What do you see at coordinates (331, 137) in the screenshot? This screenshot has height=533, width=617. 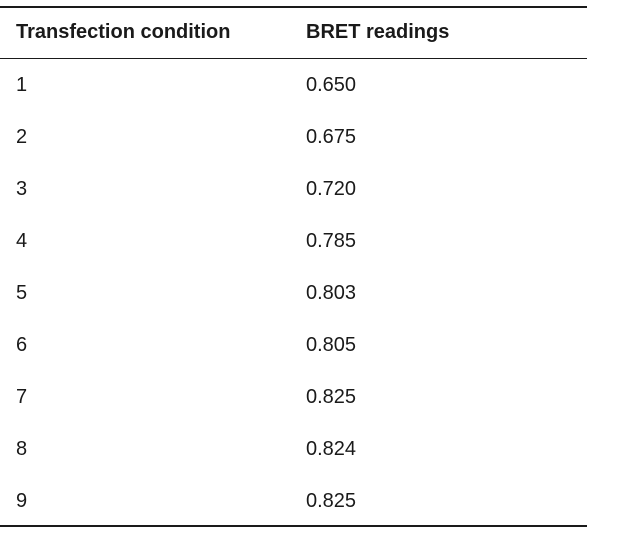 I see `bret-cell: 0.675` at bounding box center [331, 137].